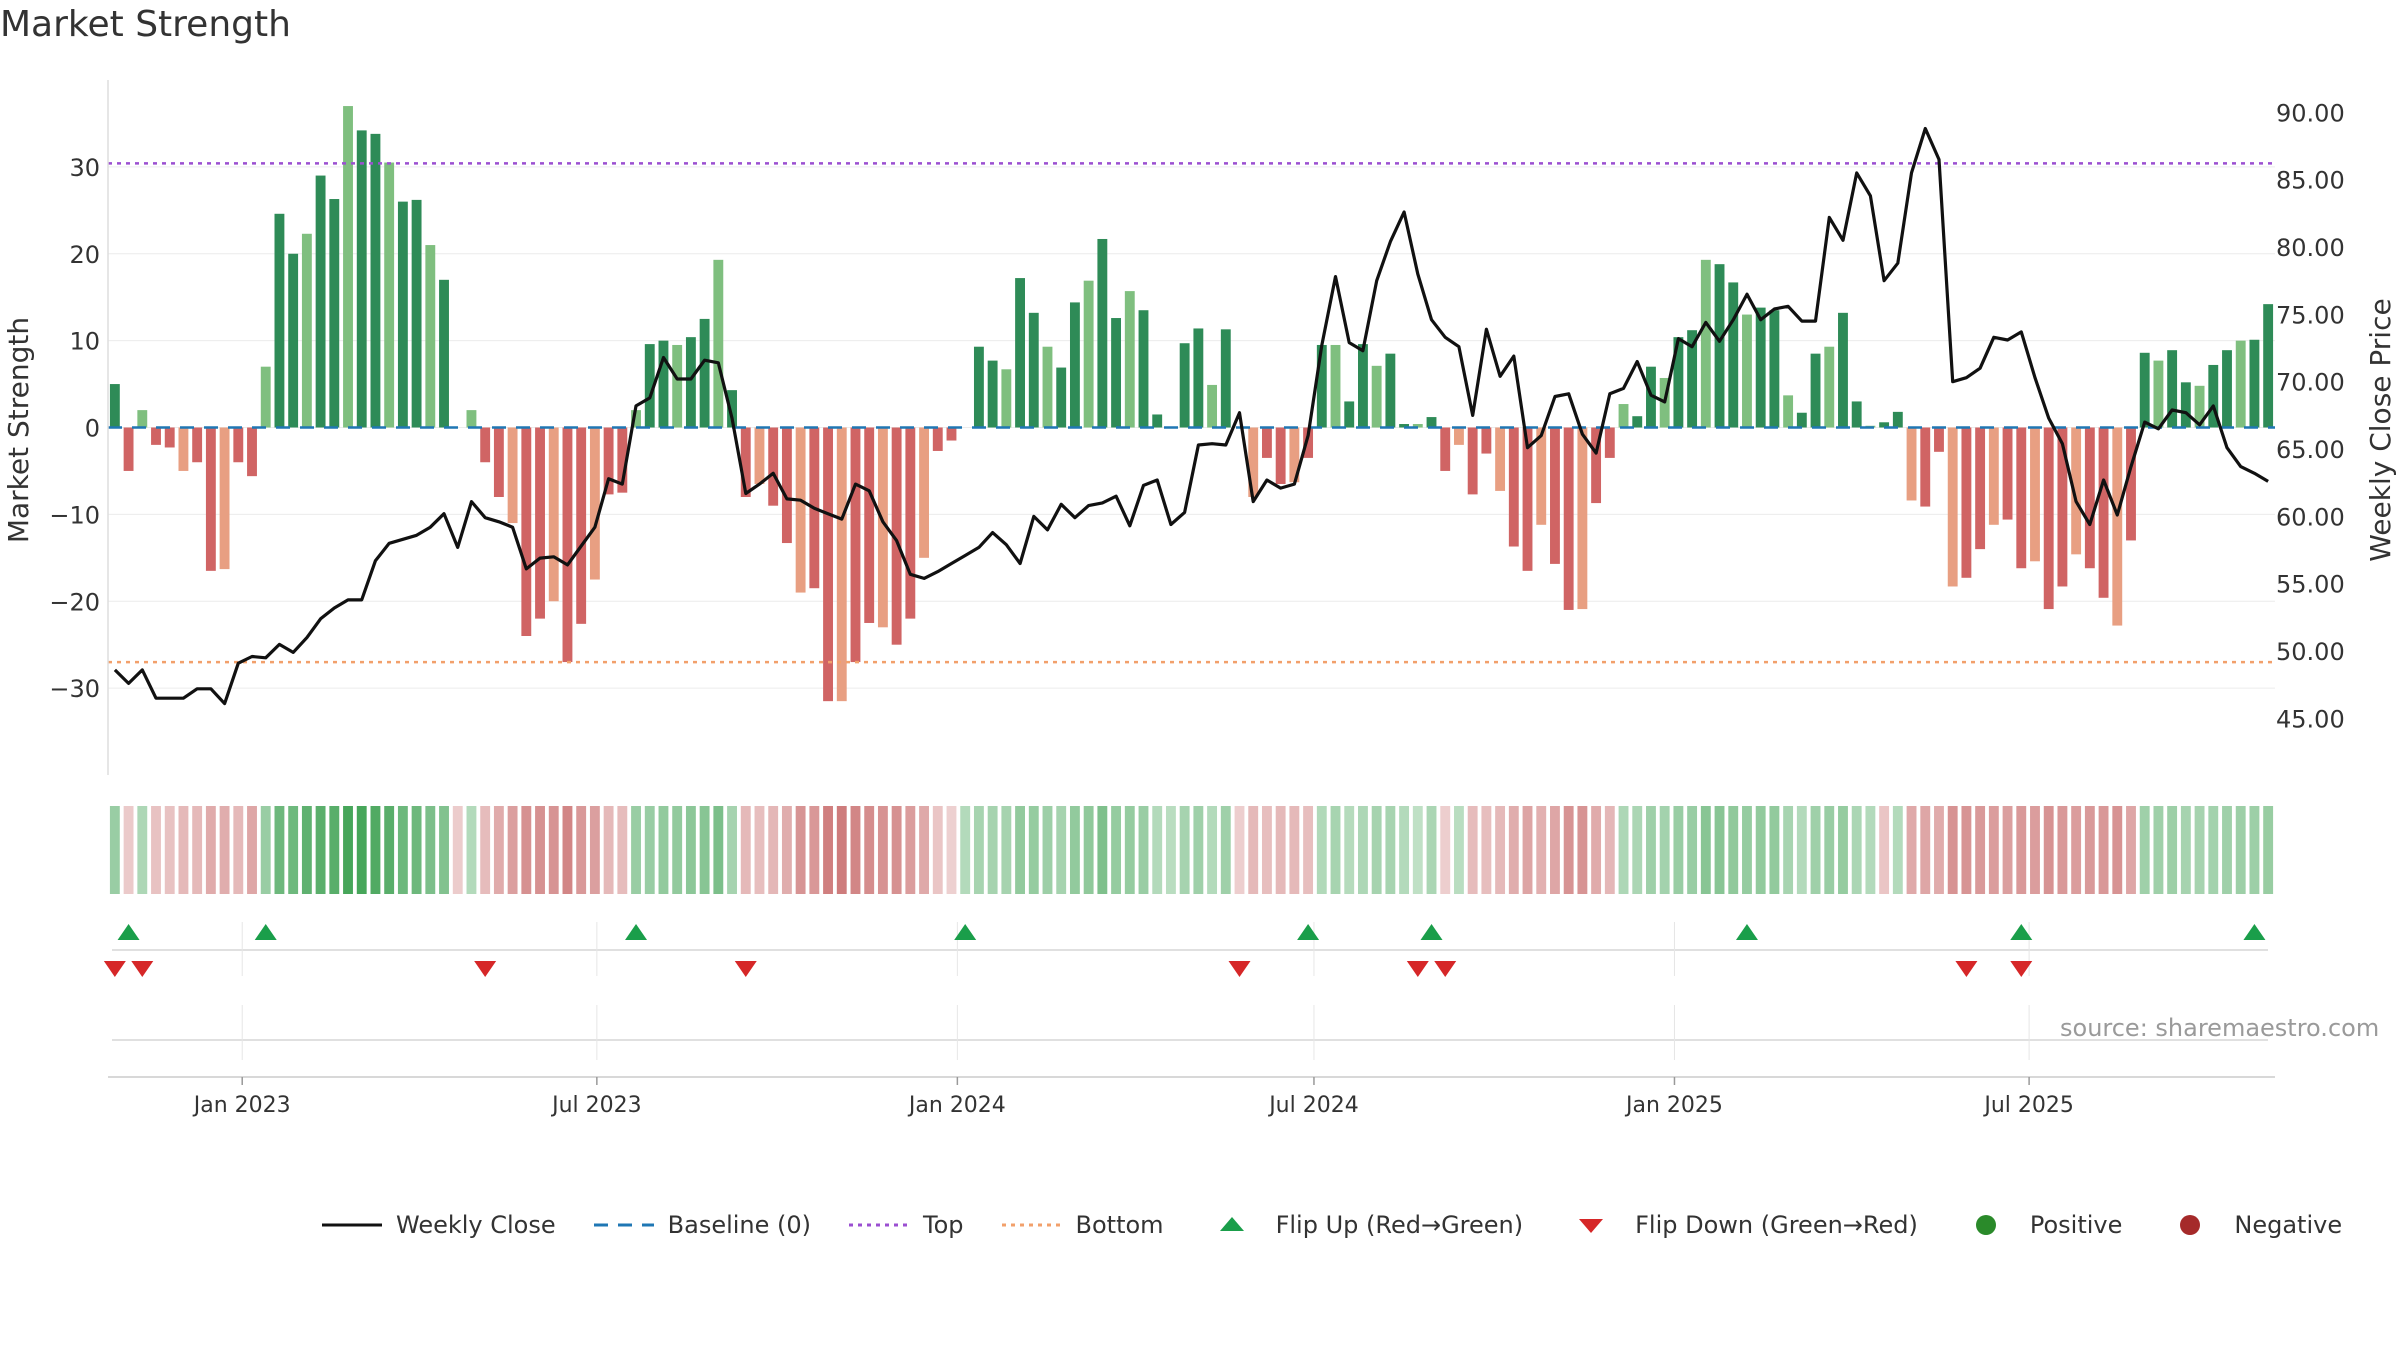 Image resolution: width=2400 pixels, height=1350 pixels. Describe the element at coordinates (2310, 585) in the screenshot. I see `y-right-tick-label: 55.00` at that location.